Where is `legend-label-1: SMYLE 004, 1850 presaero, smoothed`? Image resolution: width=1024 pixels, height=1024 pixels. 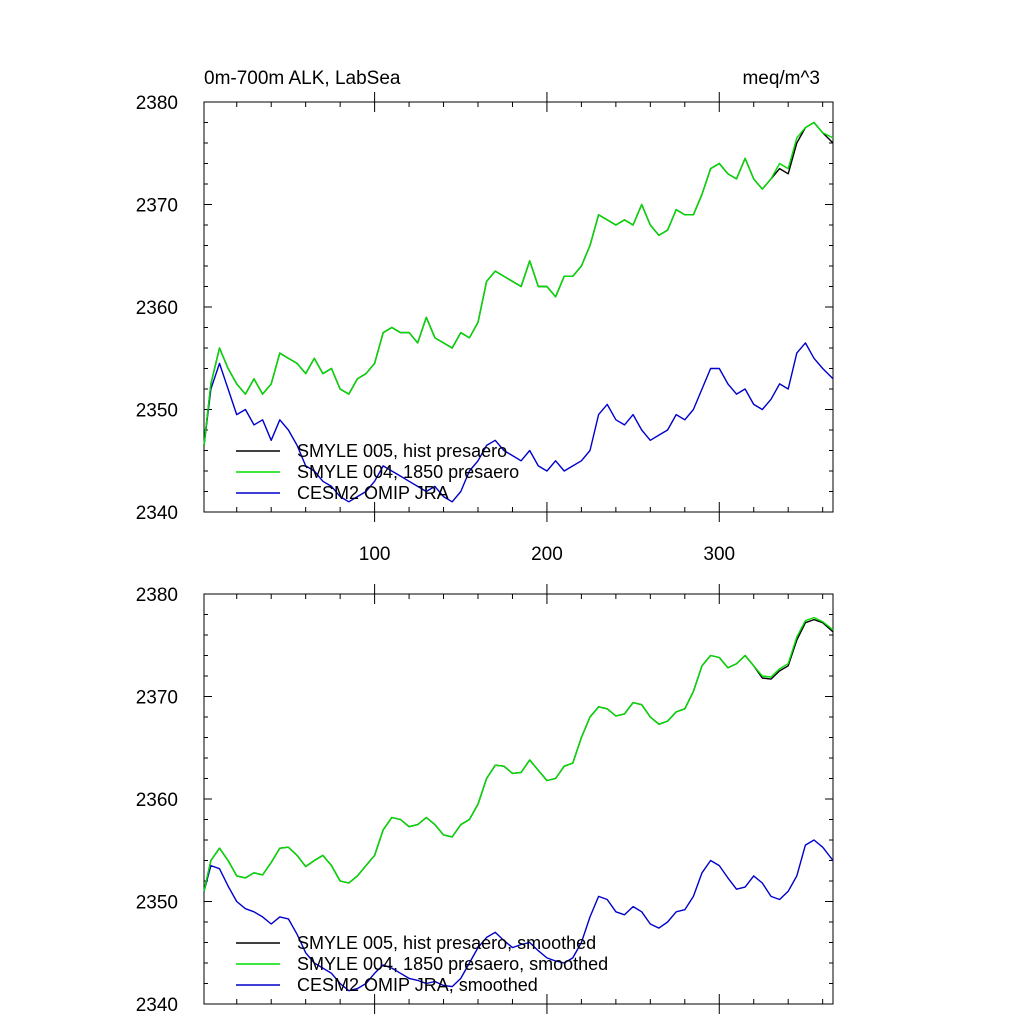 legend-label-1: SMYLE 004, 1850 presaero, smoothed is located at coordinates (452, 964).